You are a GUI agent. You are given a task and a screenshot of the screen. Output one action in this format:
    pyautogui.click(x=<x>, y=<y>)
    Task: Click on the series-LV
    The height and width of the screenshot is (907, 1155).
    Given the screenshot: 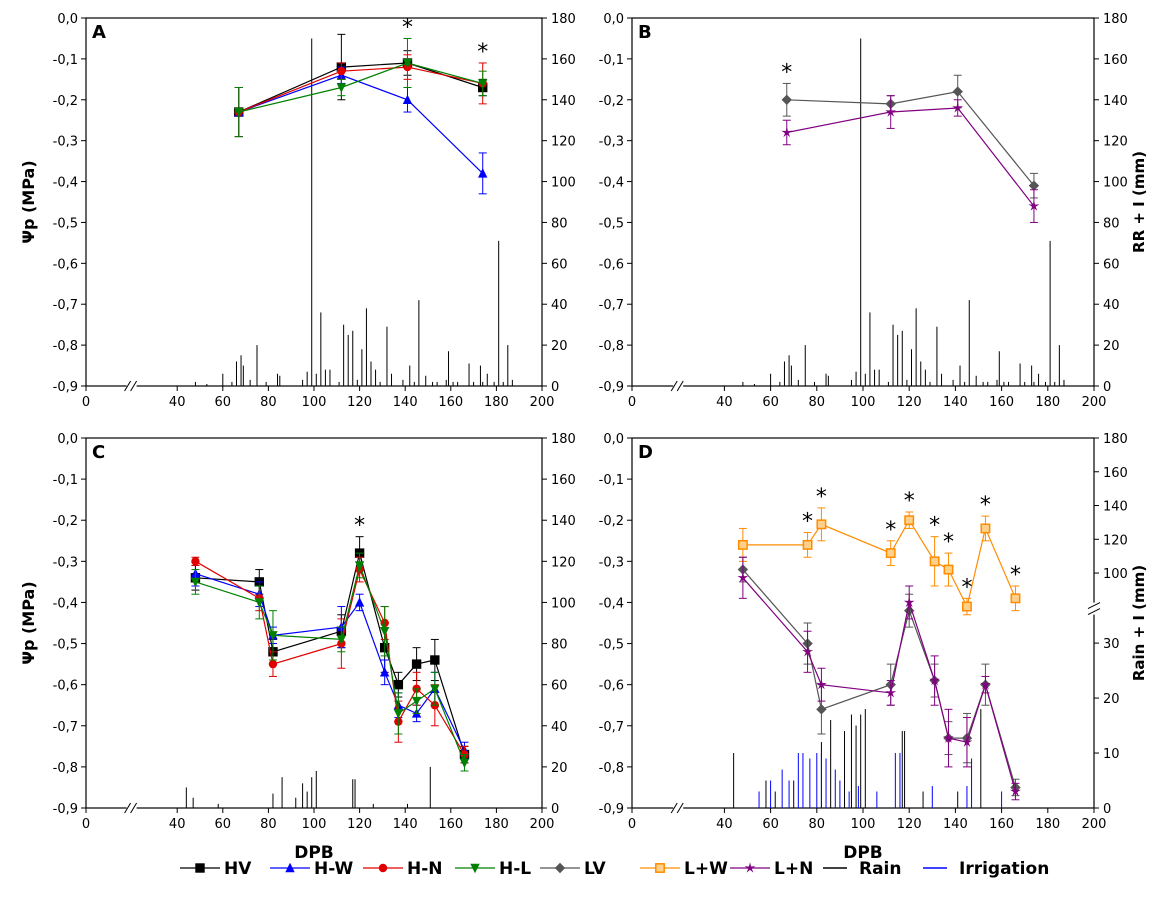 What is the action you would take?
    pyautogui.click(x=910, y=136)
    